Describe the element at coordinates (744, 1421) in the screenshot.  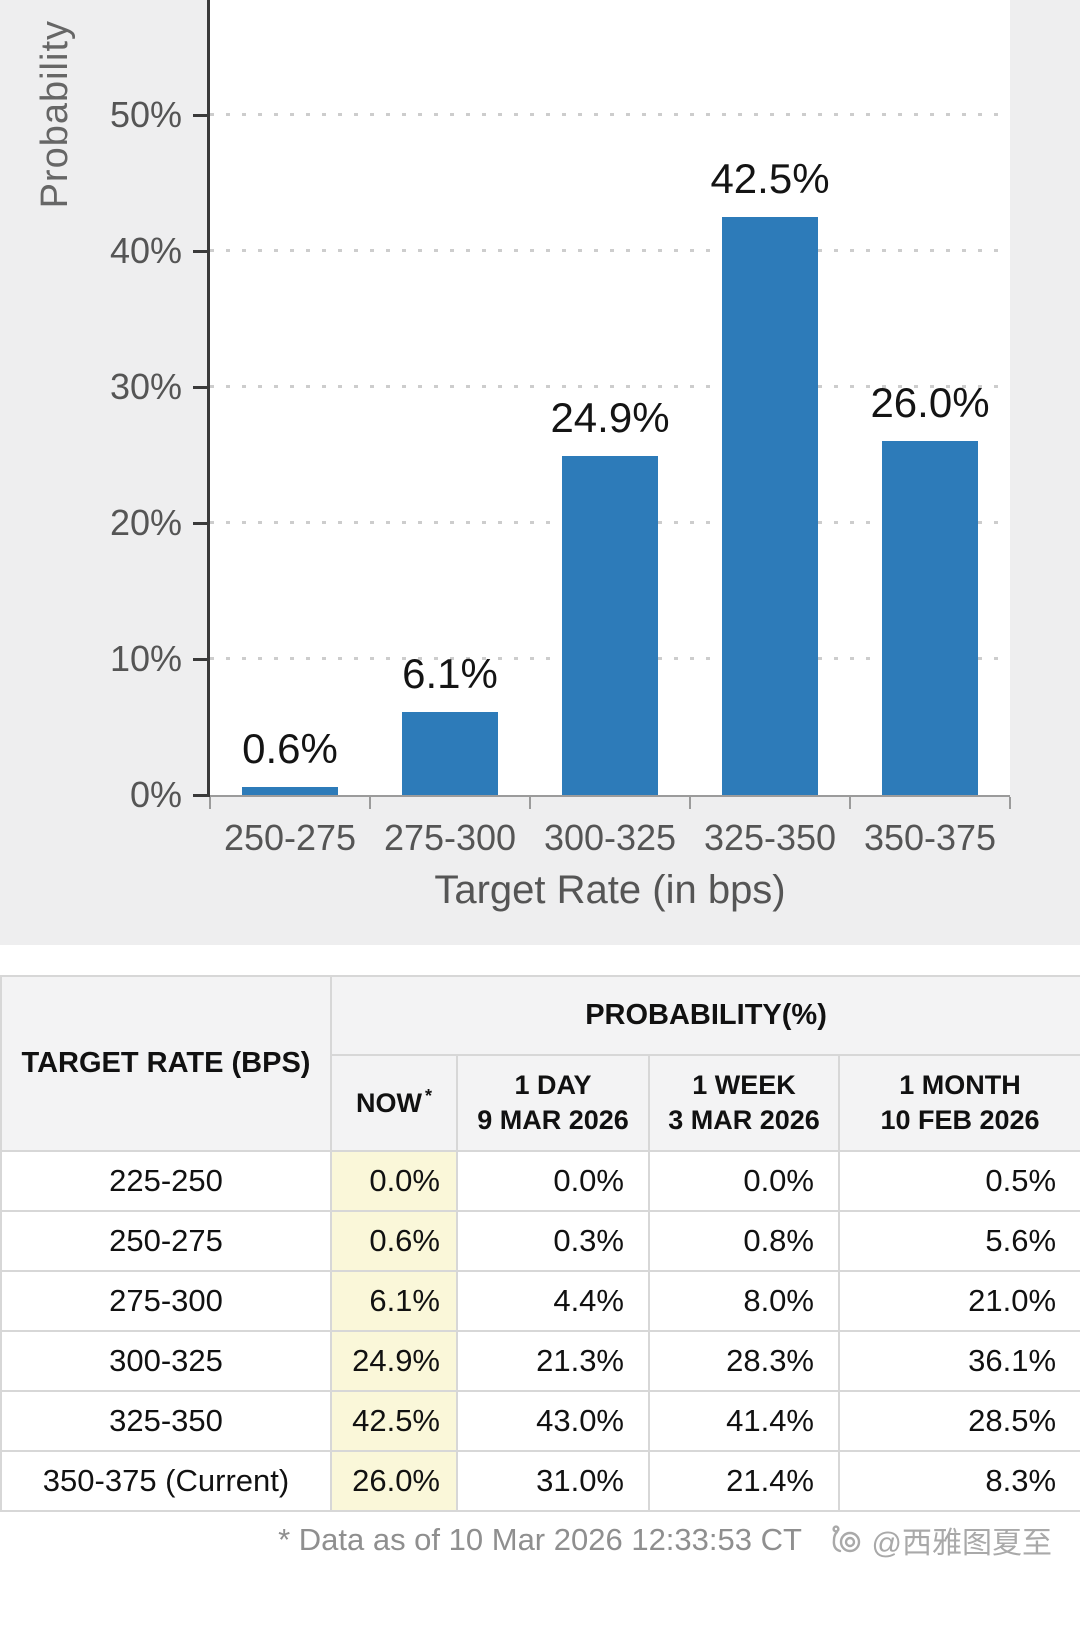
I see `prob-cell-1week: 41.4%` at that location.